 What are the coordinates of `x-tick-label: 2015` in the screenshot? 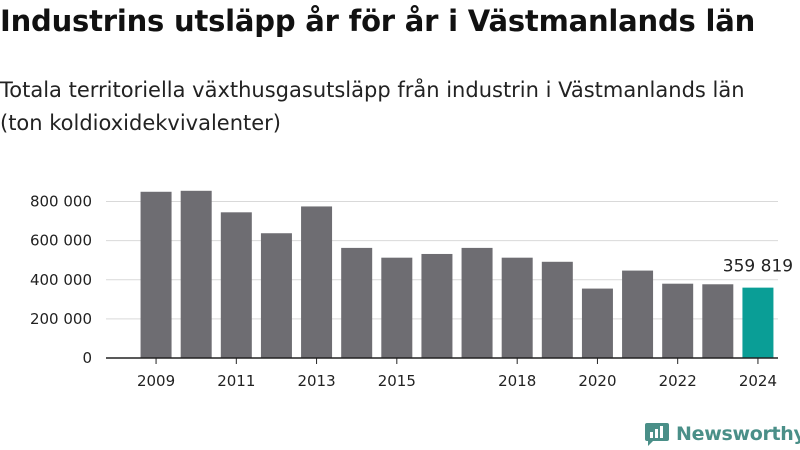 It's located at (397, 381).